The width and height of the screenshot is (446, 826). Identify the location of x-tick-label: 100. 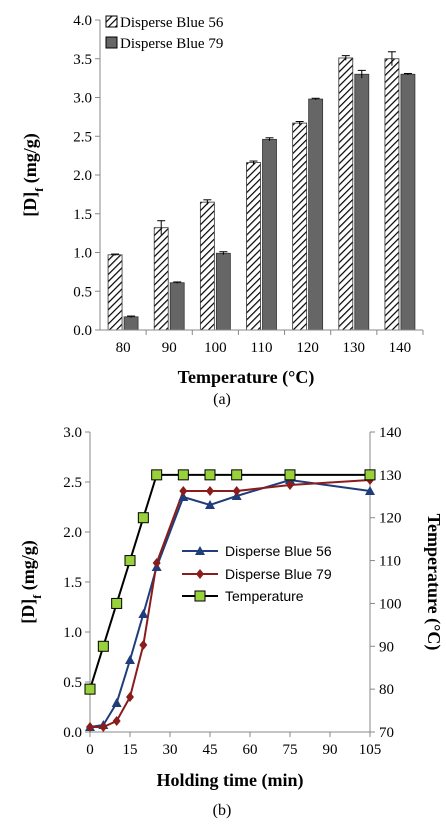
(215, 348).